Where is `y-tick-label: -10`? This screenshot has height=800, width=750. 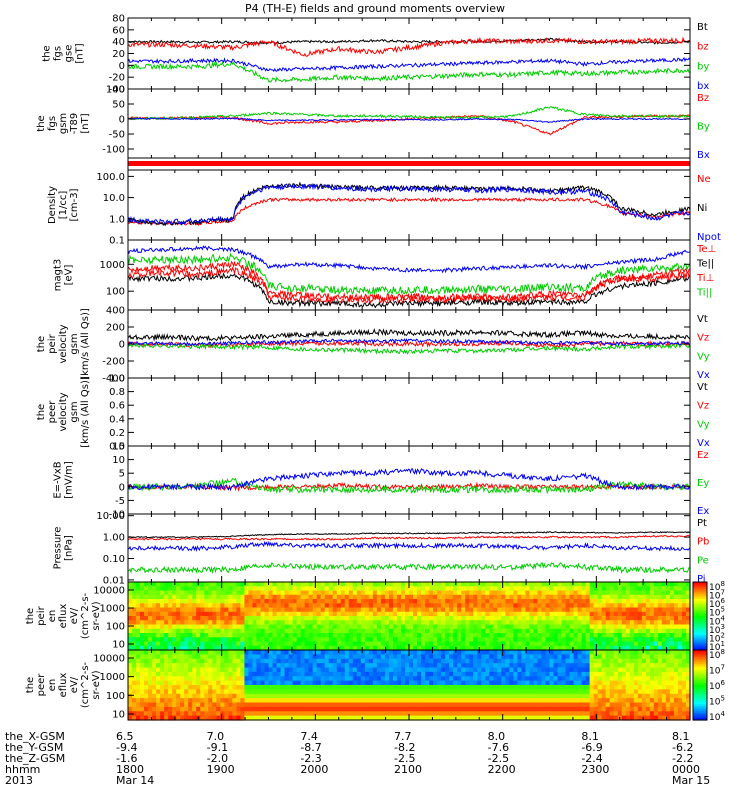 y-tick-label: -10 is located at coordinates (117, 515).